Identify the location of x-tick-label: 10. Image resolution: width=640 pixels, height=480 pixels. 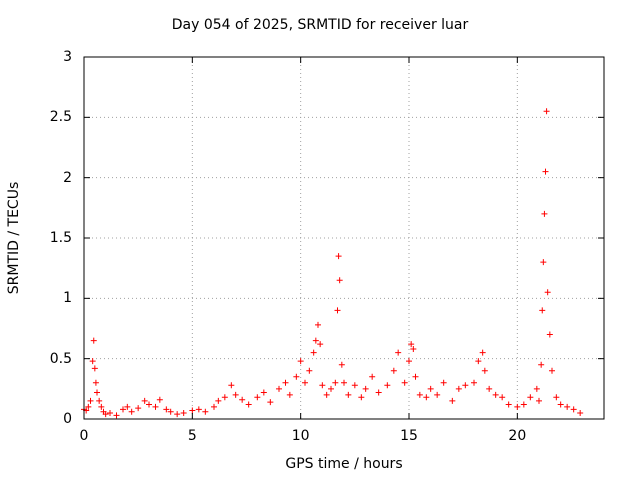
(300, 436).